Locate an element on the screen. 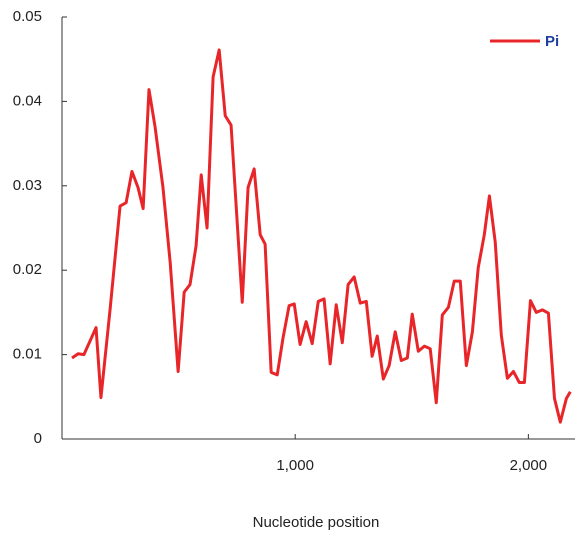 Image resolution: width=587 pixels, height=545 pixels. y-tick-label: 0.01 is located at coordinates (27, 354).